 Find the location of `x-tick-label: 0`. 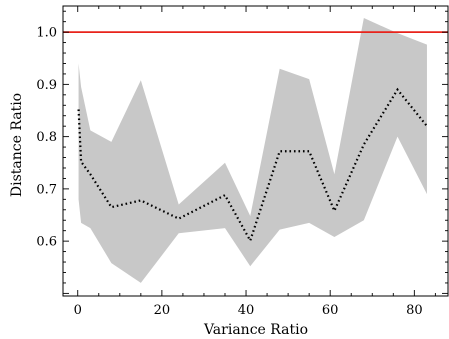

x-tick-label: 0 is located at coordinates (78, 310).